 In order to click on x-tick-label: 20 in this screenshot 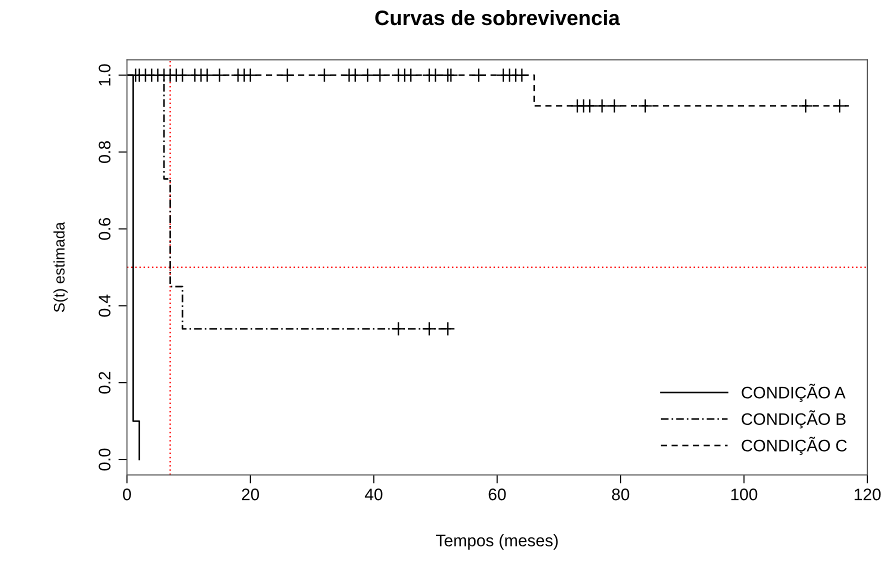, I will do `click(250, 494)`.